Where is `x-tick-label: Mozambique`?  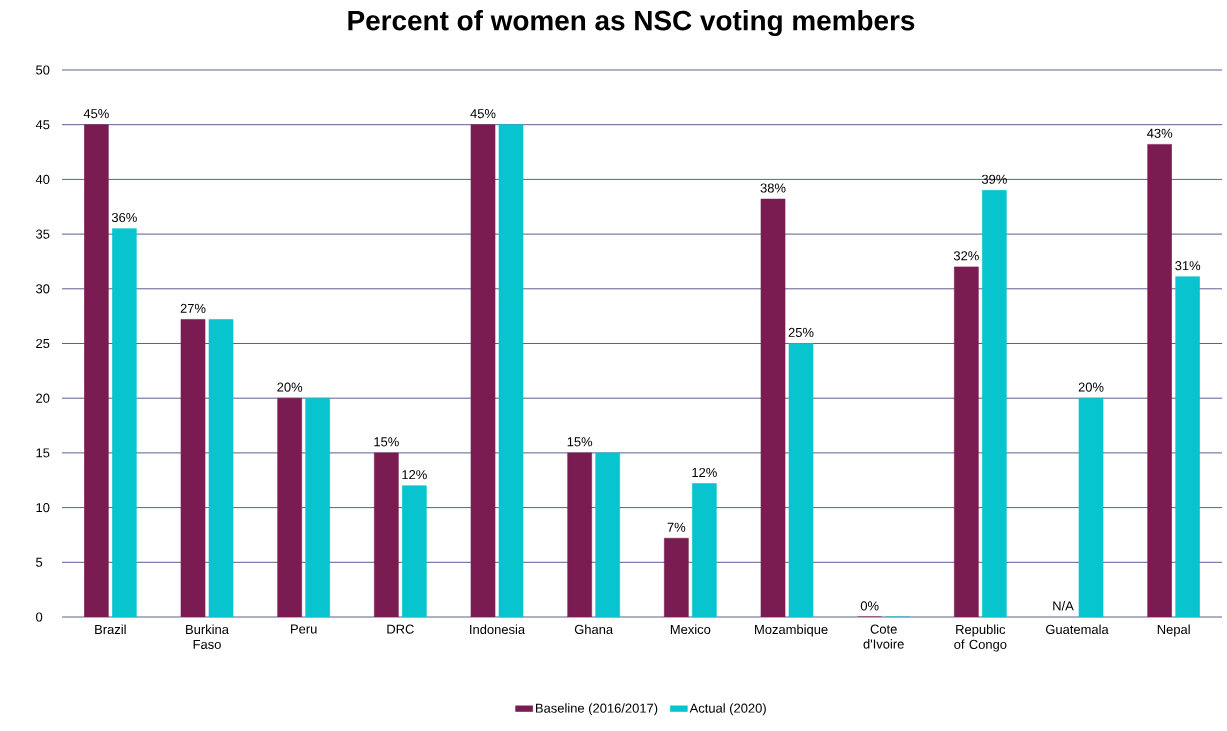 x-tick-label: Mozambique is located at coordinates (791, 630).